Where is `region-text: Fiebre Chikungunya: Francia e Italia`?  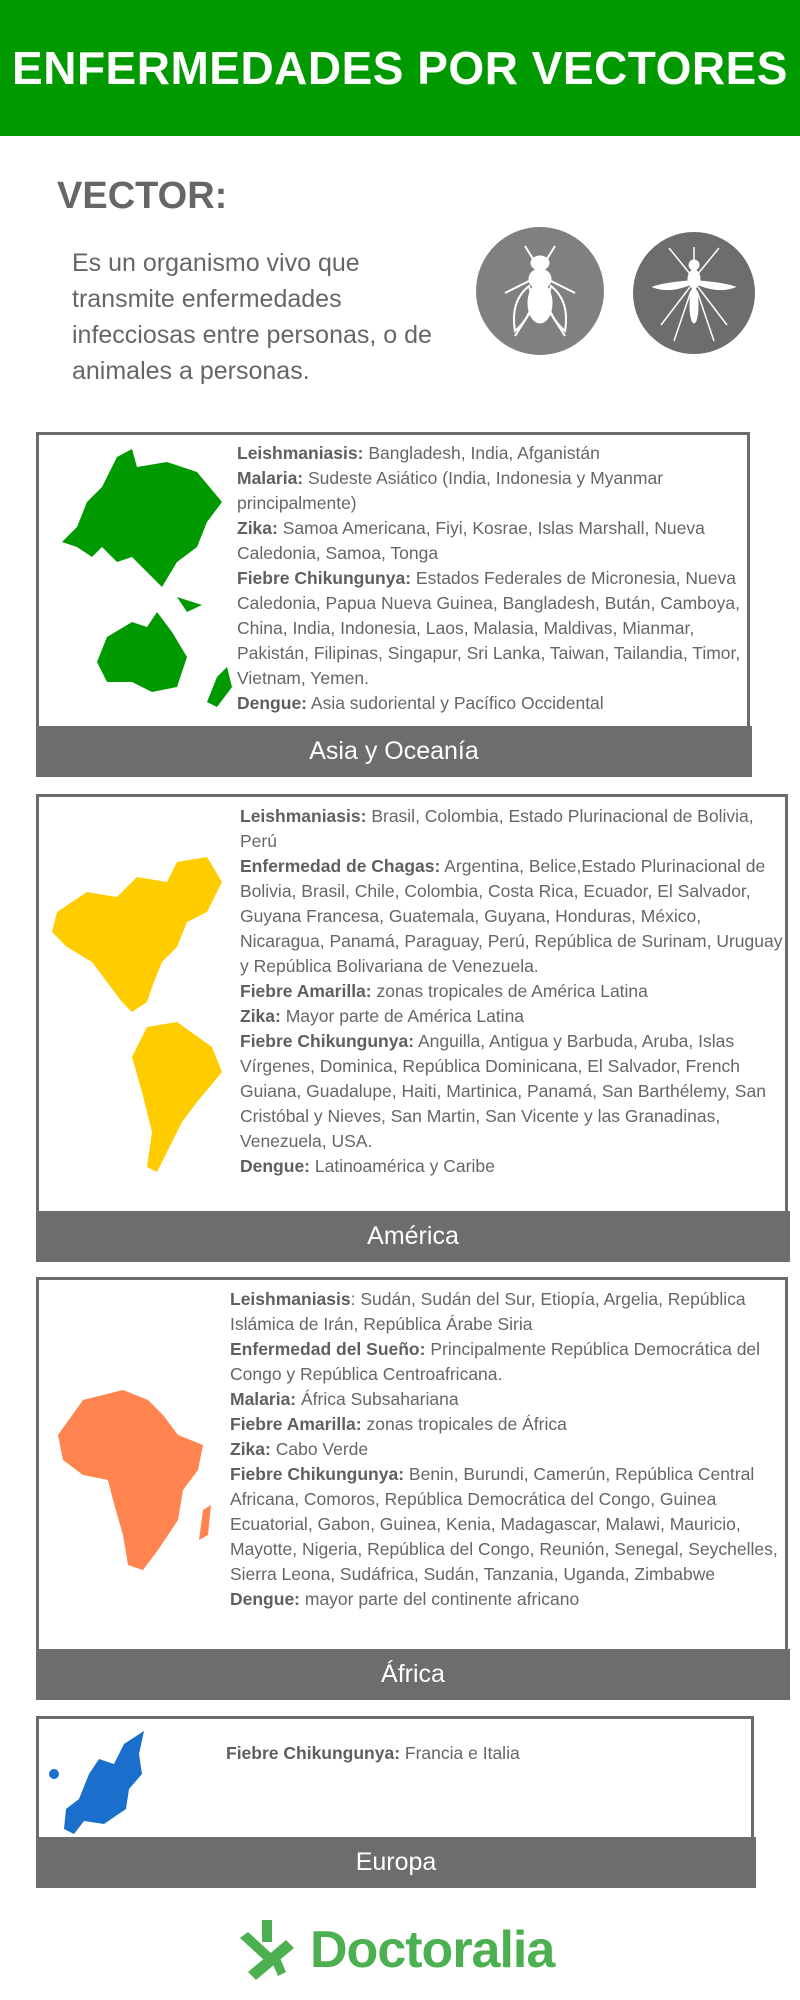 region-text: Fiebre Chikungunya: Francia e Italia is located at coordinates (476, 1753).